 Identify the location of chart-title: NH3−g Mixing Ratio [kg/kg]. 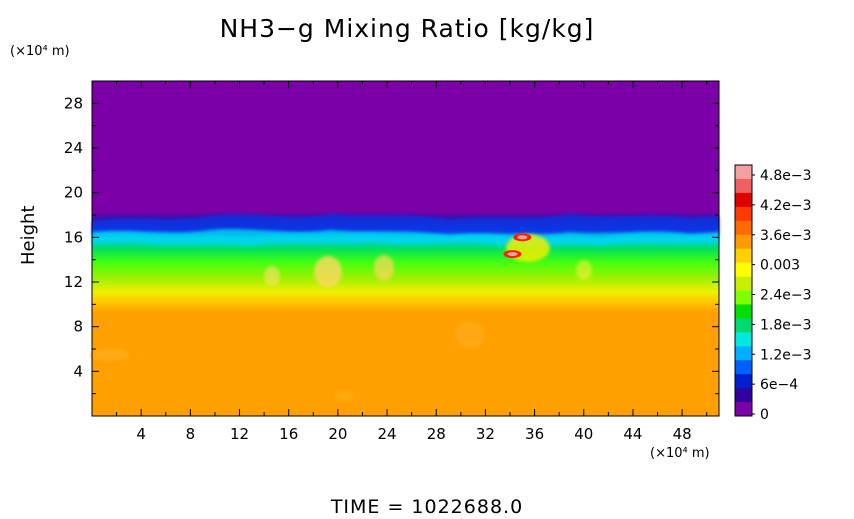
(407, 28).